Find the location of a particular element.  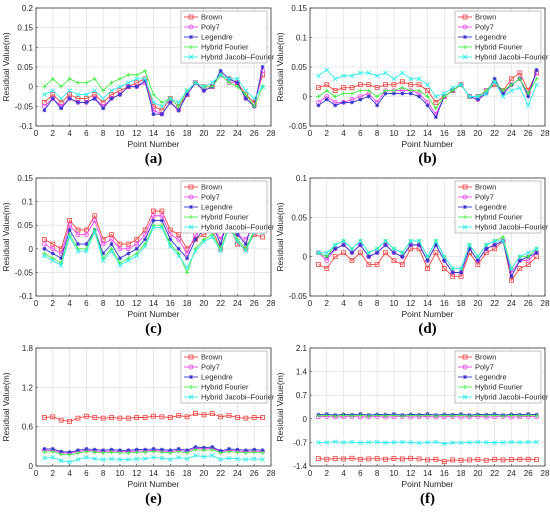

x-tick-label: 6 is located at coordinates (86, 303).